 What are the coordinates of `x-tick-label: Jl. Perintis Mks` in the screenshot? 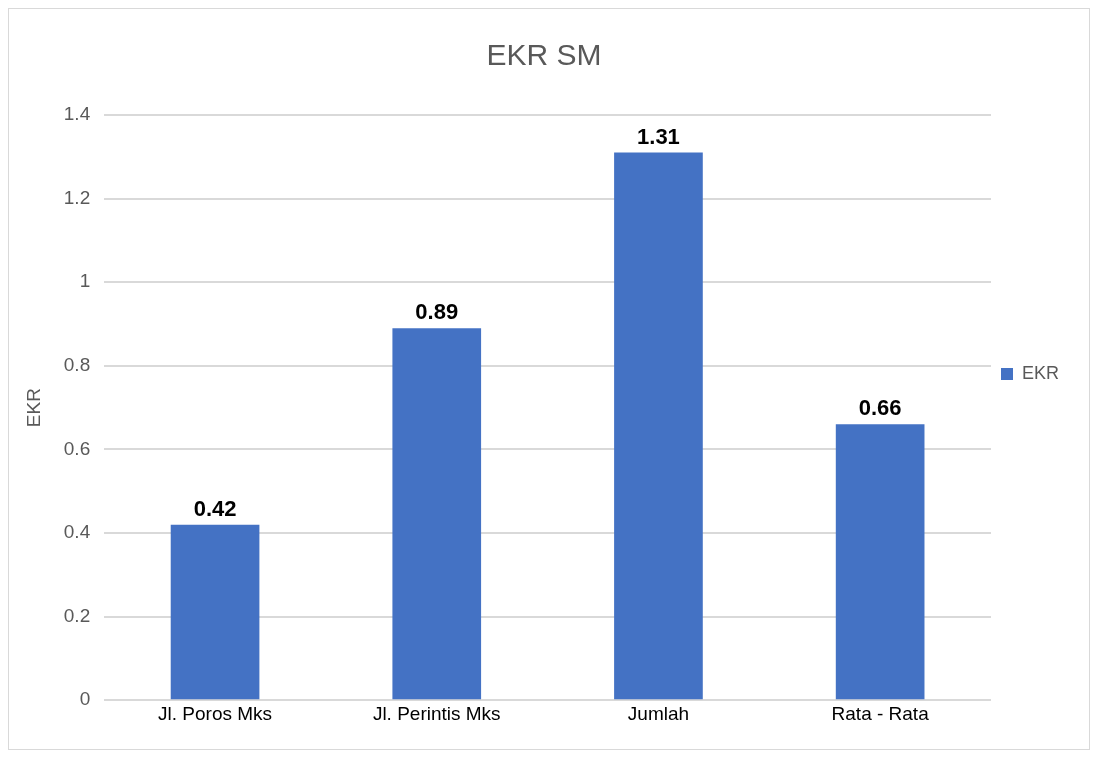 It's located at (436, 713).